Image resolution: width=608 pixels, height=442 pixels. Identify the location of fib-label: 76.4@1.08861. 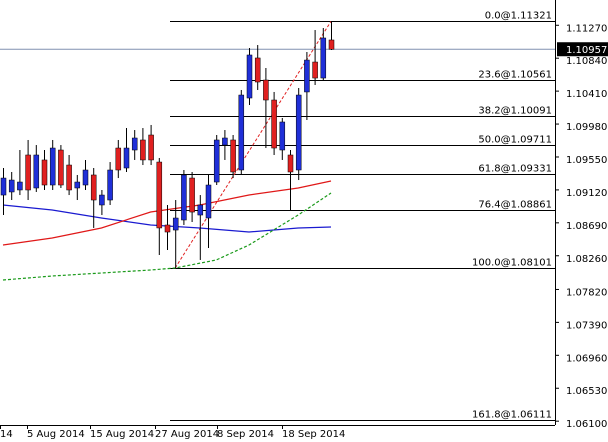
(515, 205).